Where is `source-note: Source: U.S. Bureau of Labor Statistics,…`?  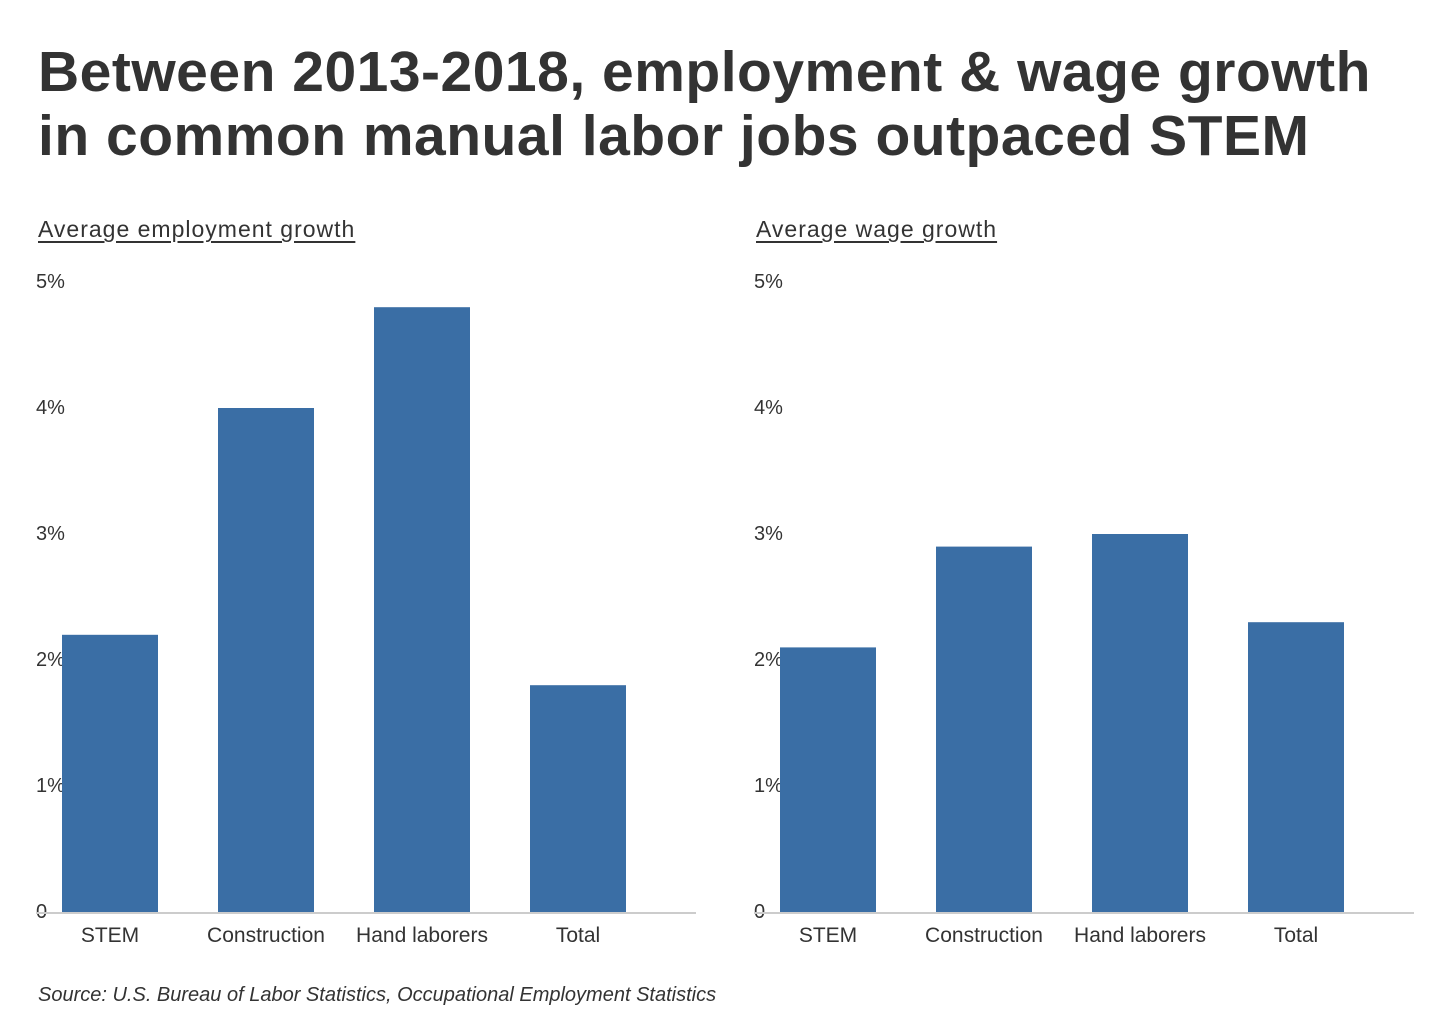 source-note: Source: U.S. Bureau of Labor Statistics,… is located at coordinates (377, 995).